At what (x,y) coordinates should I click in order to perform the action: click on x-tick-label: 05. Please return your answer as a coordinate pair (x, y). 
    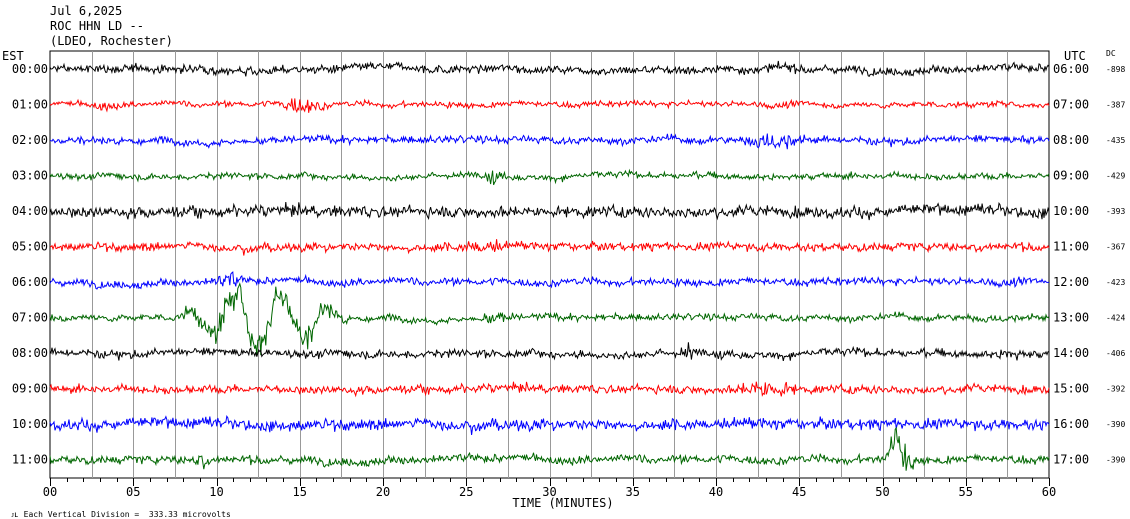
    Looking at the image, I should click on (133, 492).